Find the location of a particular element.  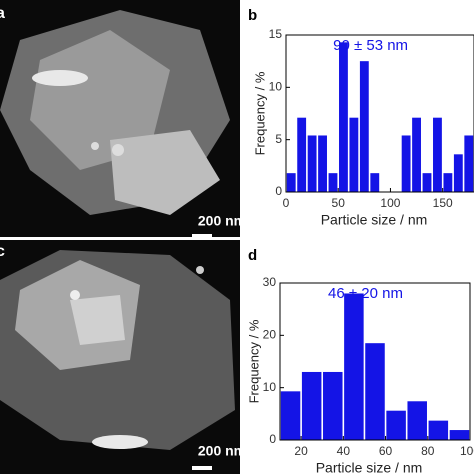

x-tick-label: 60 is located at coordinates (386, 451).